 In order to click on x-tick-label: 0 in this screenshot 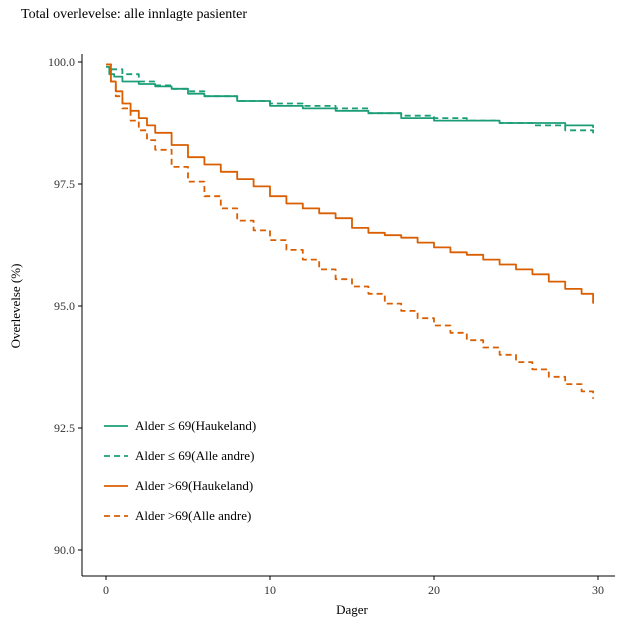, I will do `click(106, 590)`.